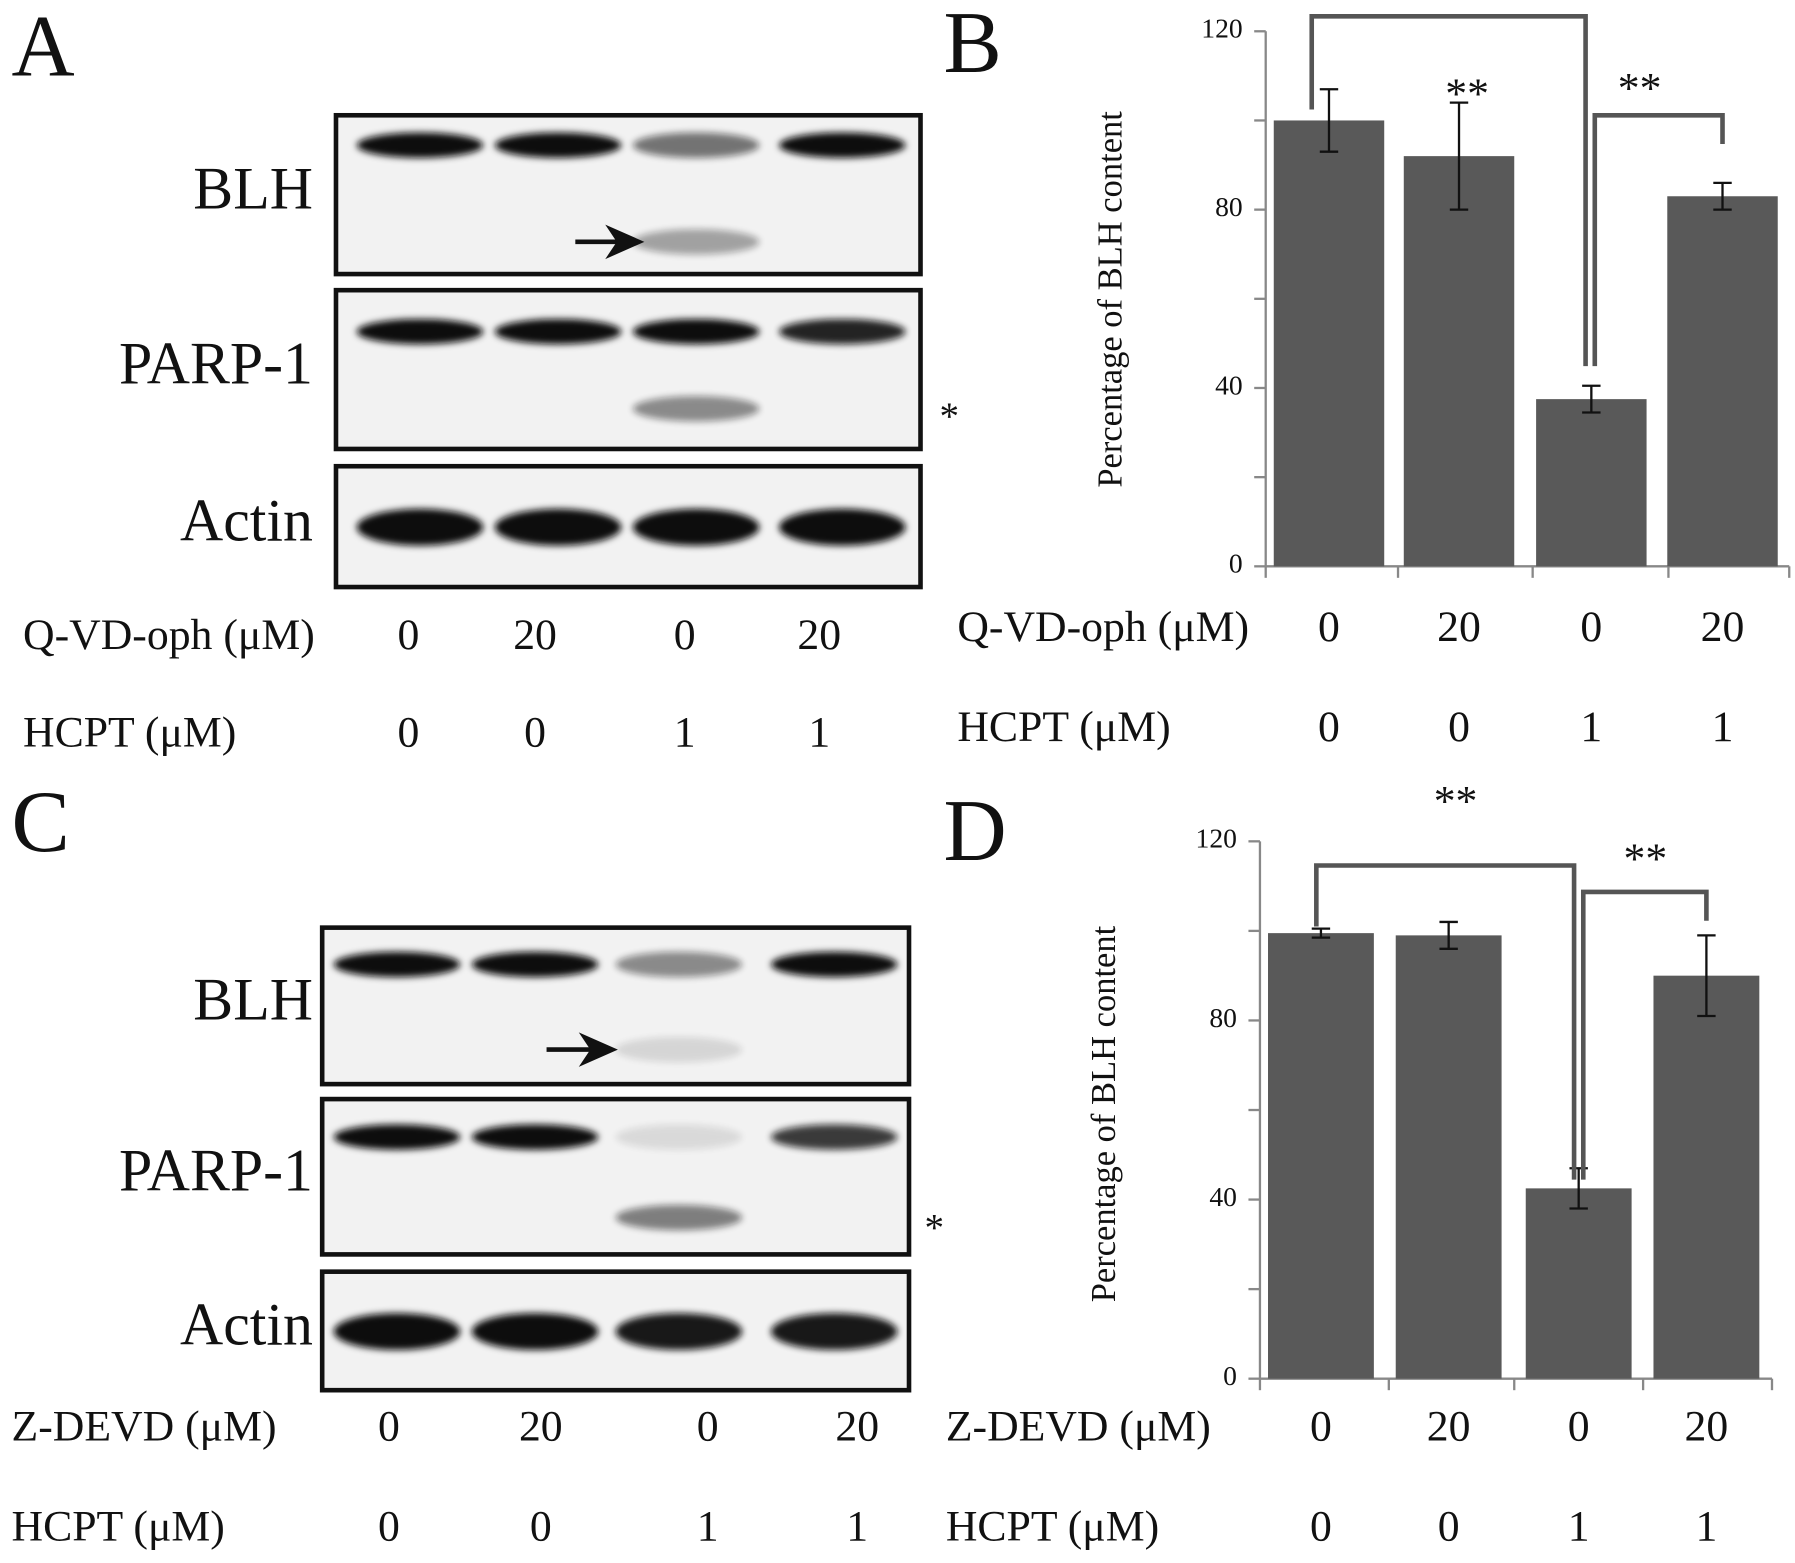 This screenshot has width=1795, height=1563. Describe the element at coordinates (1236, 563) in the screenshot. I see `y-tick-label: 0` at that location.